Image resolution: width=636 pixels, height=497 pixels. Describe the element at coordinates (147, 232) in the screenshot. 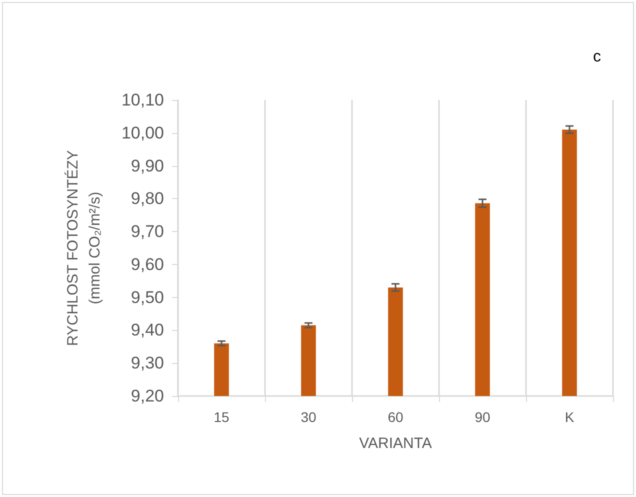

I see `y-tick-label: 9,70` at that location.